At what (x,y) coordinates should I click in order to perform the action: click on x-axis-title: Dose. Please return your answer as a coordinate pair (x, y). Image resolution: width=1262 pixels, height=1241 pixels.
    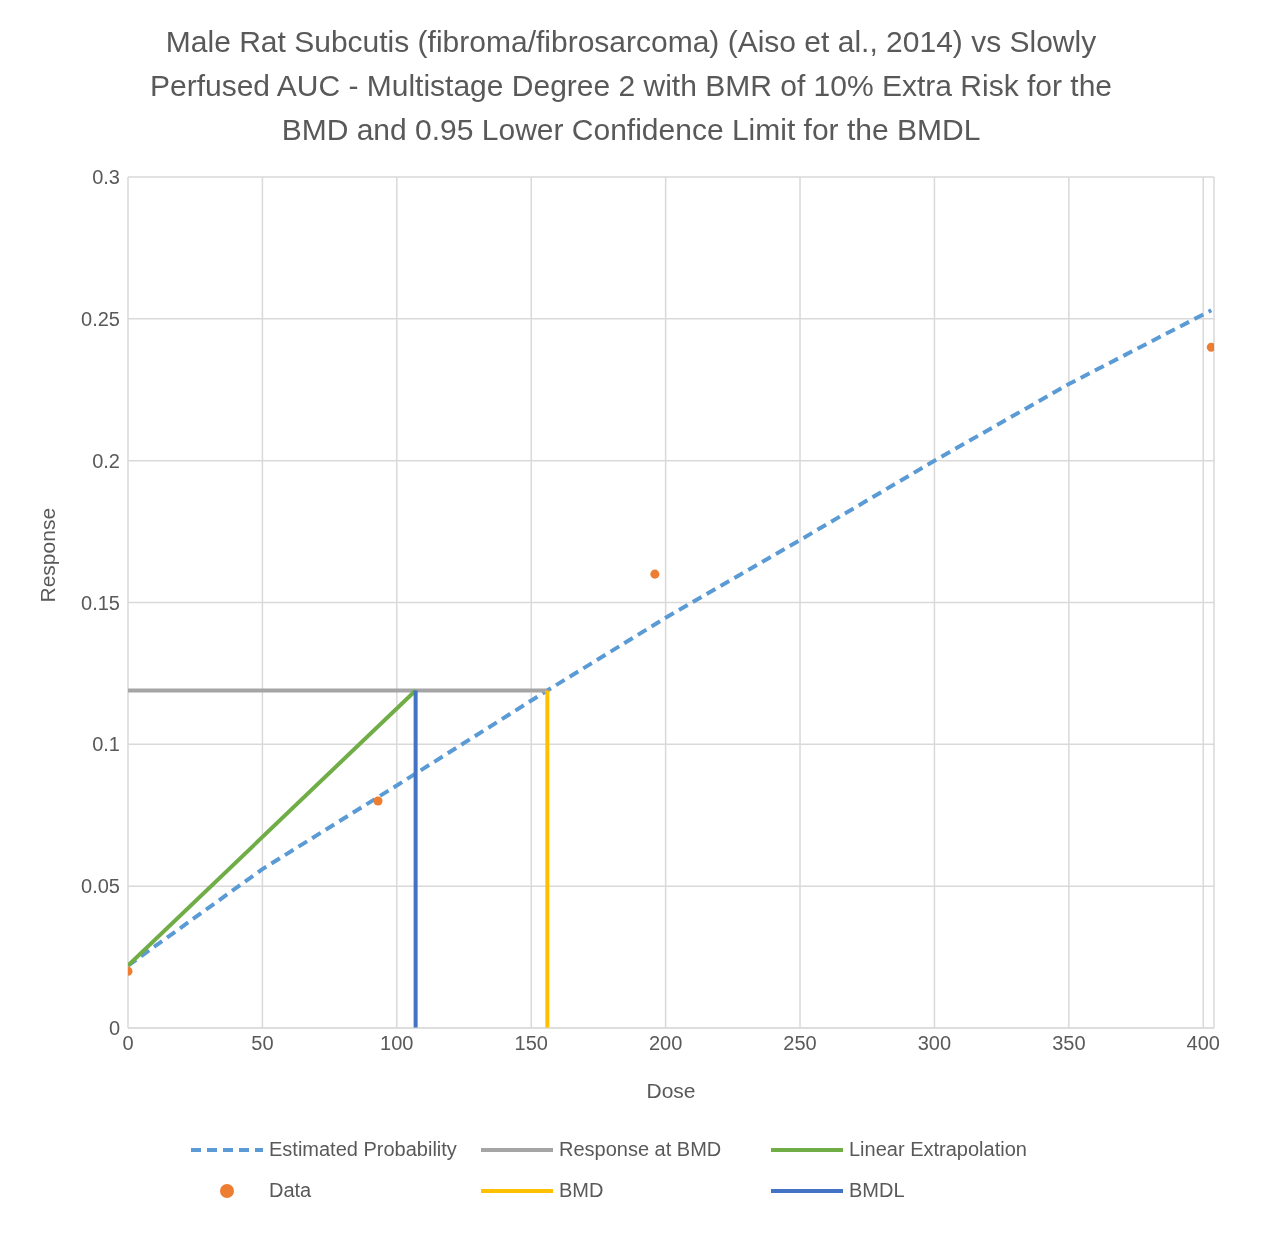
    Looking at the image, I should click on (671, 1090).